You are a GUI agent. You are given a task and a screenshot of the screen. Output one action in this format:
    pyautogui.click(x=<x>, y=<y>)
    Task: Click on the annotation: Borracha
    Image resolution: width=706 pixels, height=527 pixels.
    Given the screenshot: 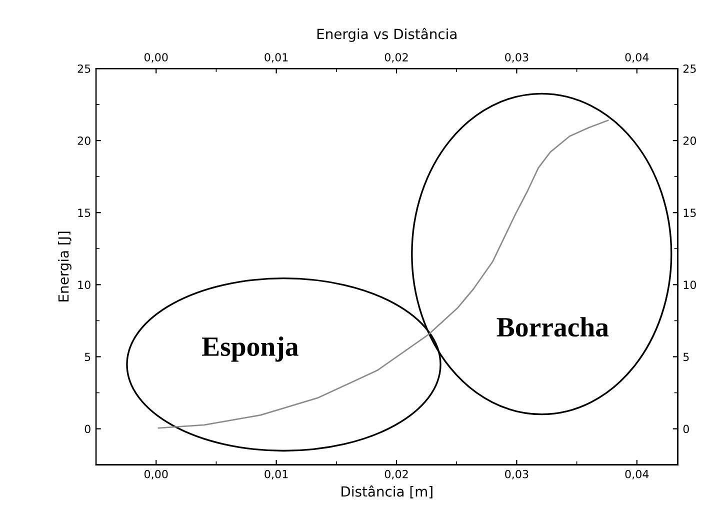 What is the action you would take?
    pyautogui.click(x=552, y=327)
    